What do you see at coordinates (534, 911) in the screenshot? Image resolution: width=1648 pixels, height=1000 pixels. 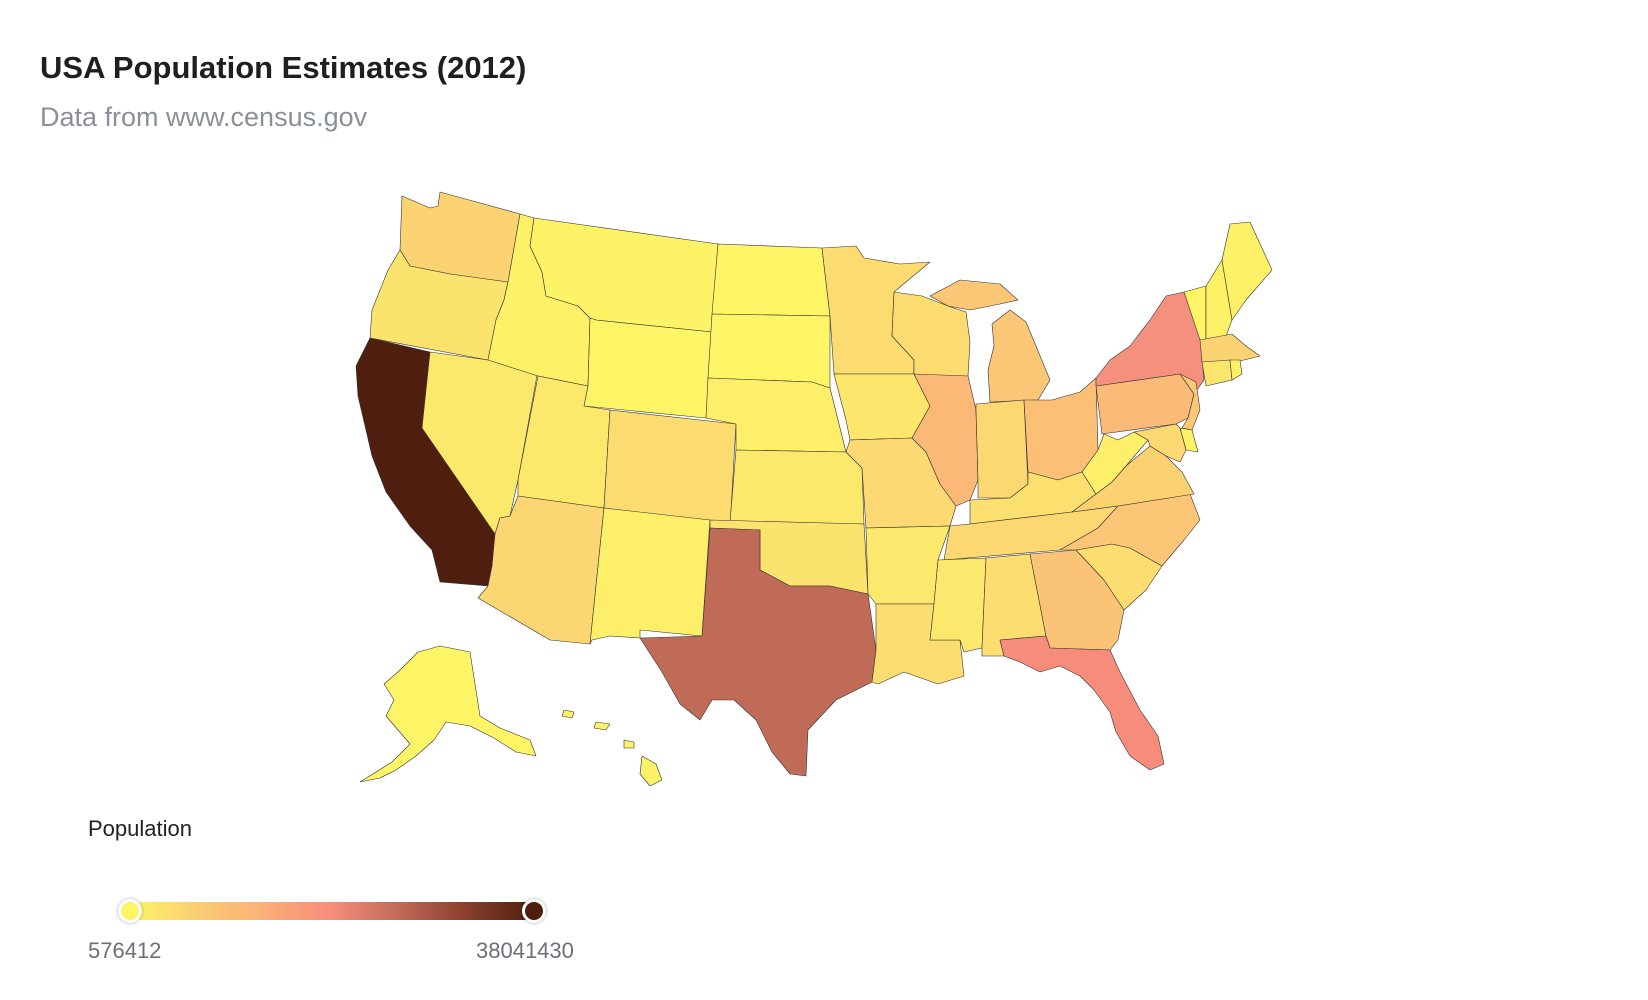 I see `legend-max-handle` at bounding box center [534, 911].